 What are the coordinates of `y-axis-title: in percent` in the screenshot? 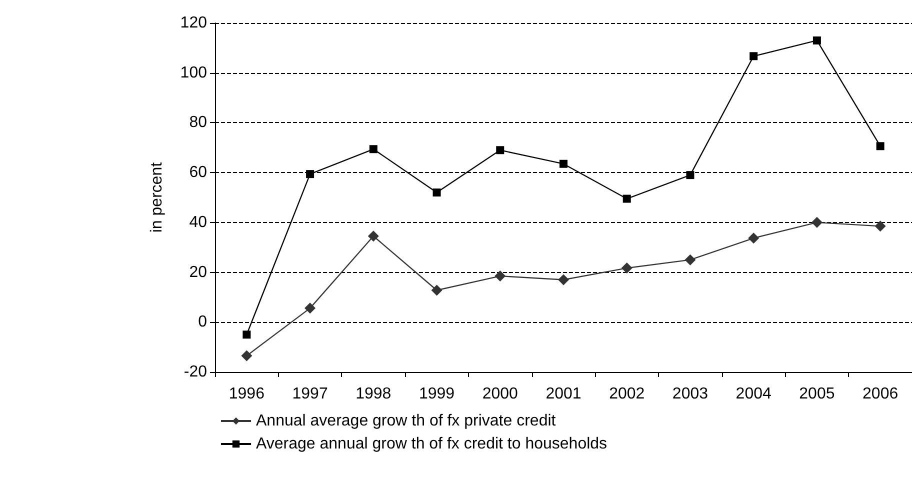 It's located at (157, 197).